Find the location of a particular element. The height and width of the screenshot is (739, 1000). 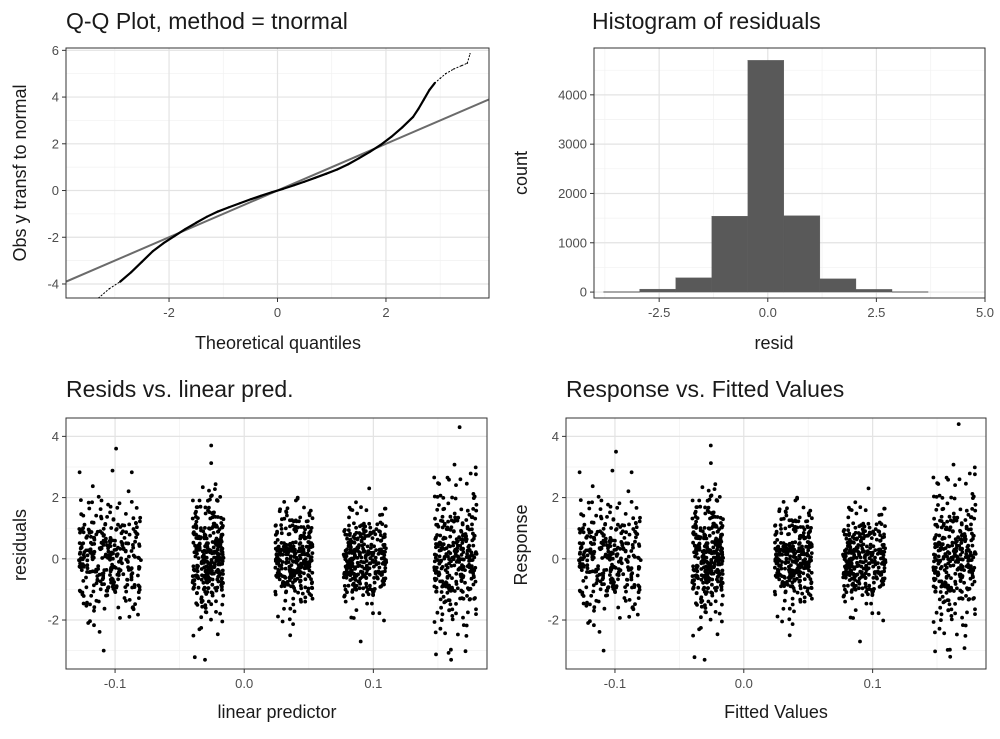

histogram-ylabel: count is located at coordinates (521, 173).